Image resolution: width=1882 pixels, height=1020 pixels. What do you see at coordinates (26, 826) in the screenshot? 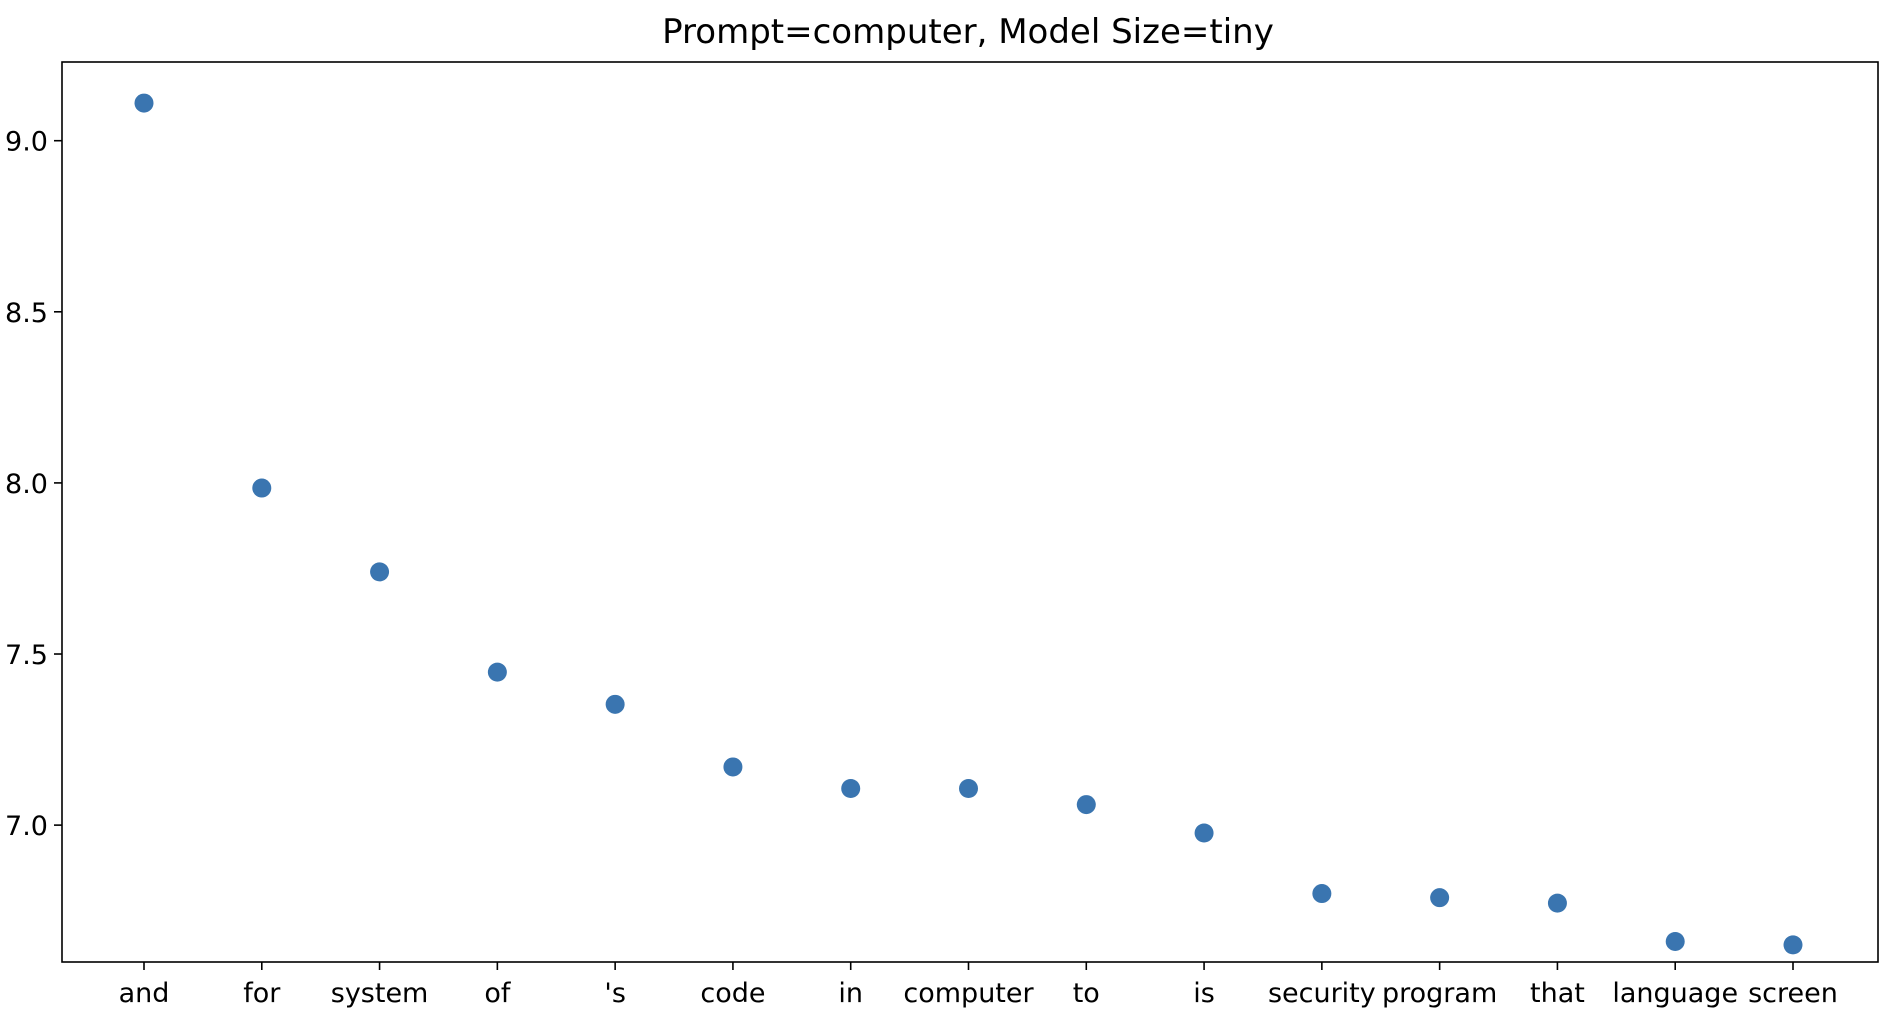
I see `y-tick-label: 7.0` at bounding box center [26, 826].